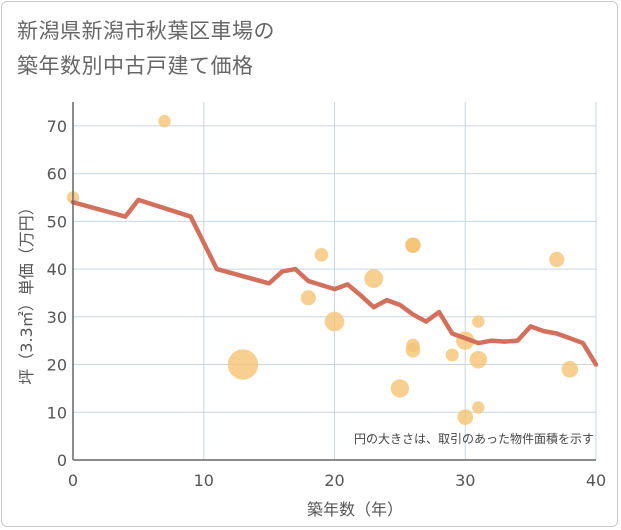  I want to click on x-tick-label: 30, so click(465, 480).